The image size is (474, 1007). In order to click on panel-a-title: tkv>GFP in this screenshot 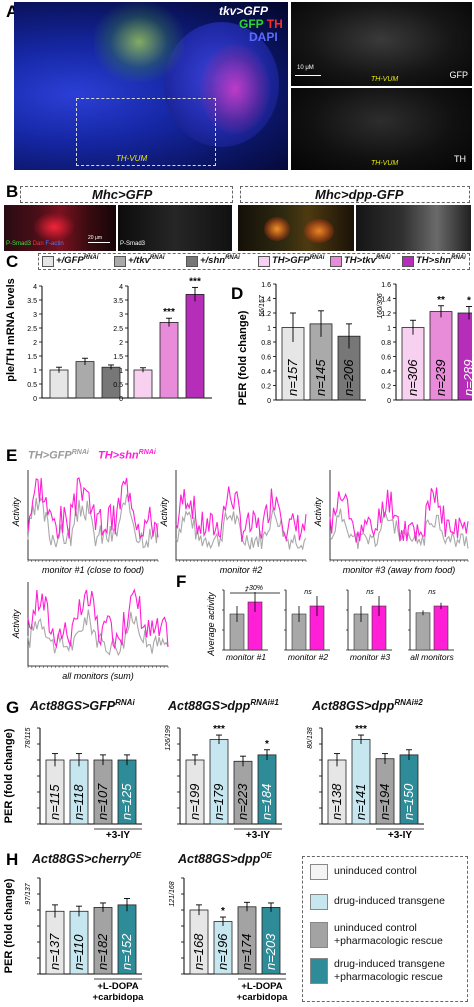, I will do `click(244, 11)`.